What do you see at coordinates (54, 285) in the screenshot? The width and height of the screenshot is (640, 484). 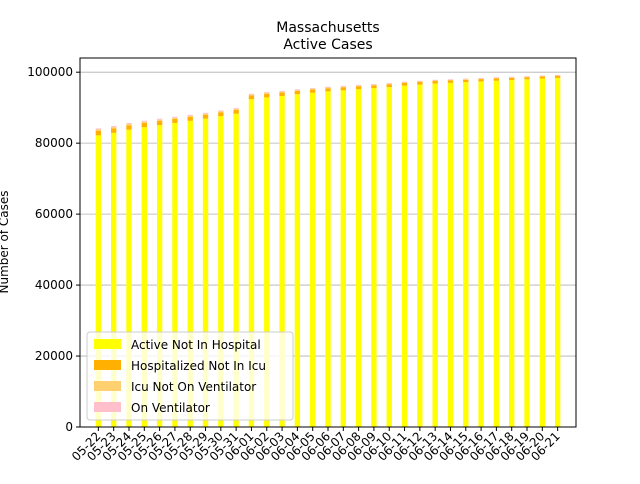 I see `y-tick-label: 40000` at bounding box center [54, 285].